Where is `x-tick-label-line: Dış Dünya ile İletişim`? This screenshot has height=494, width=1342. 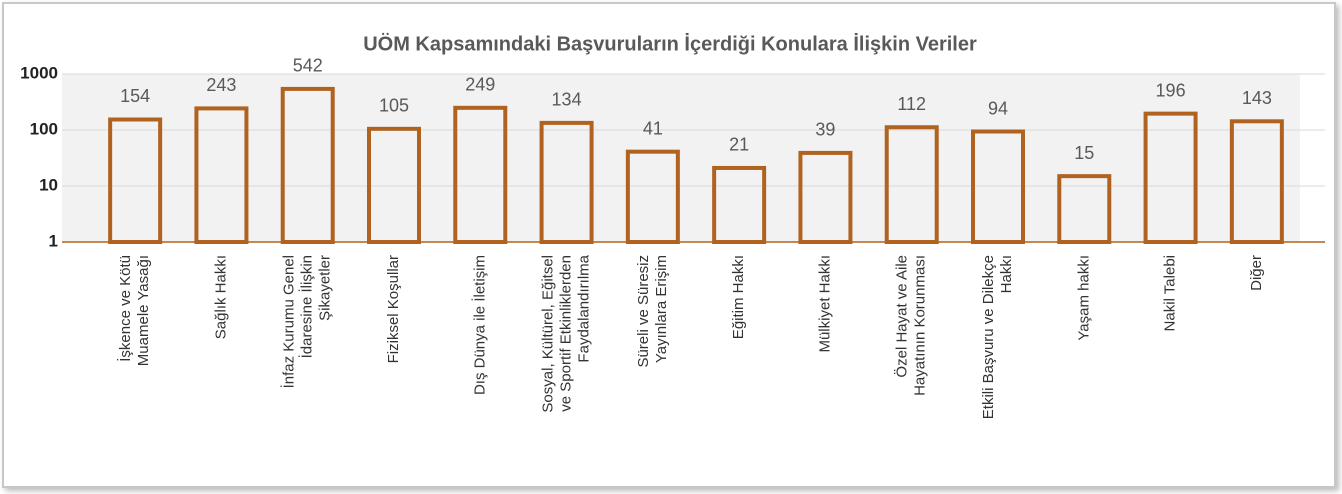 x-tick-label-line: Dış Dünya ile İletişim is located at coordinates (479, 325).